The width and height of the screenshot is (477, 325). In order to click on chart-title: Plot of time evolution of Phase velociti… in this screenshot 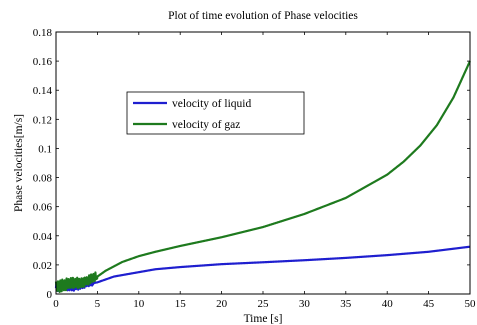, I will do `click(263, 16)`.